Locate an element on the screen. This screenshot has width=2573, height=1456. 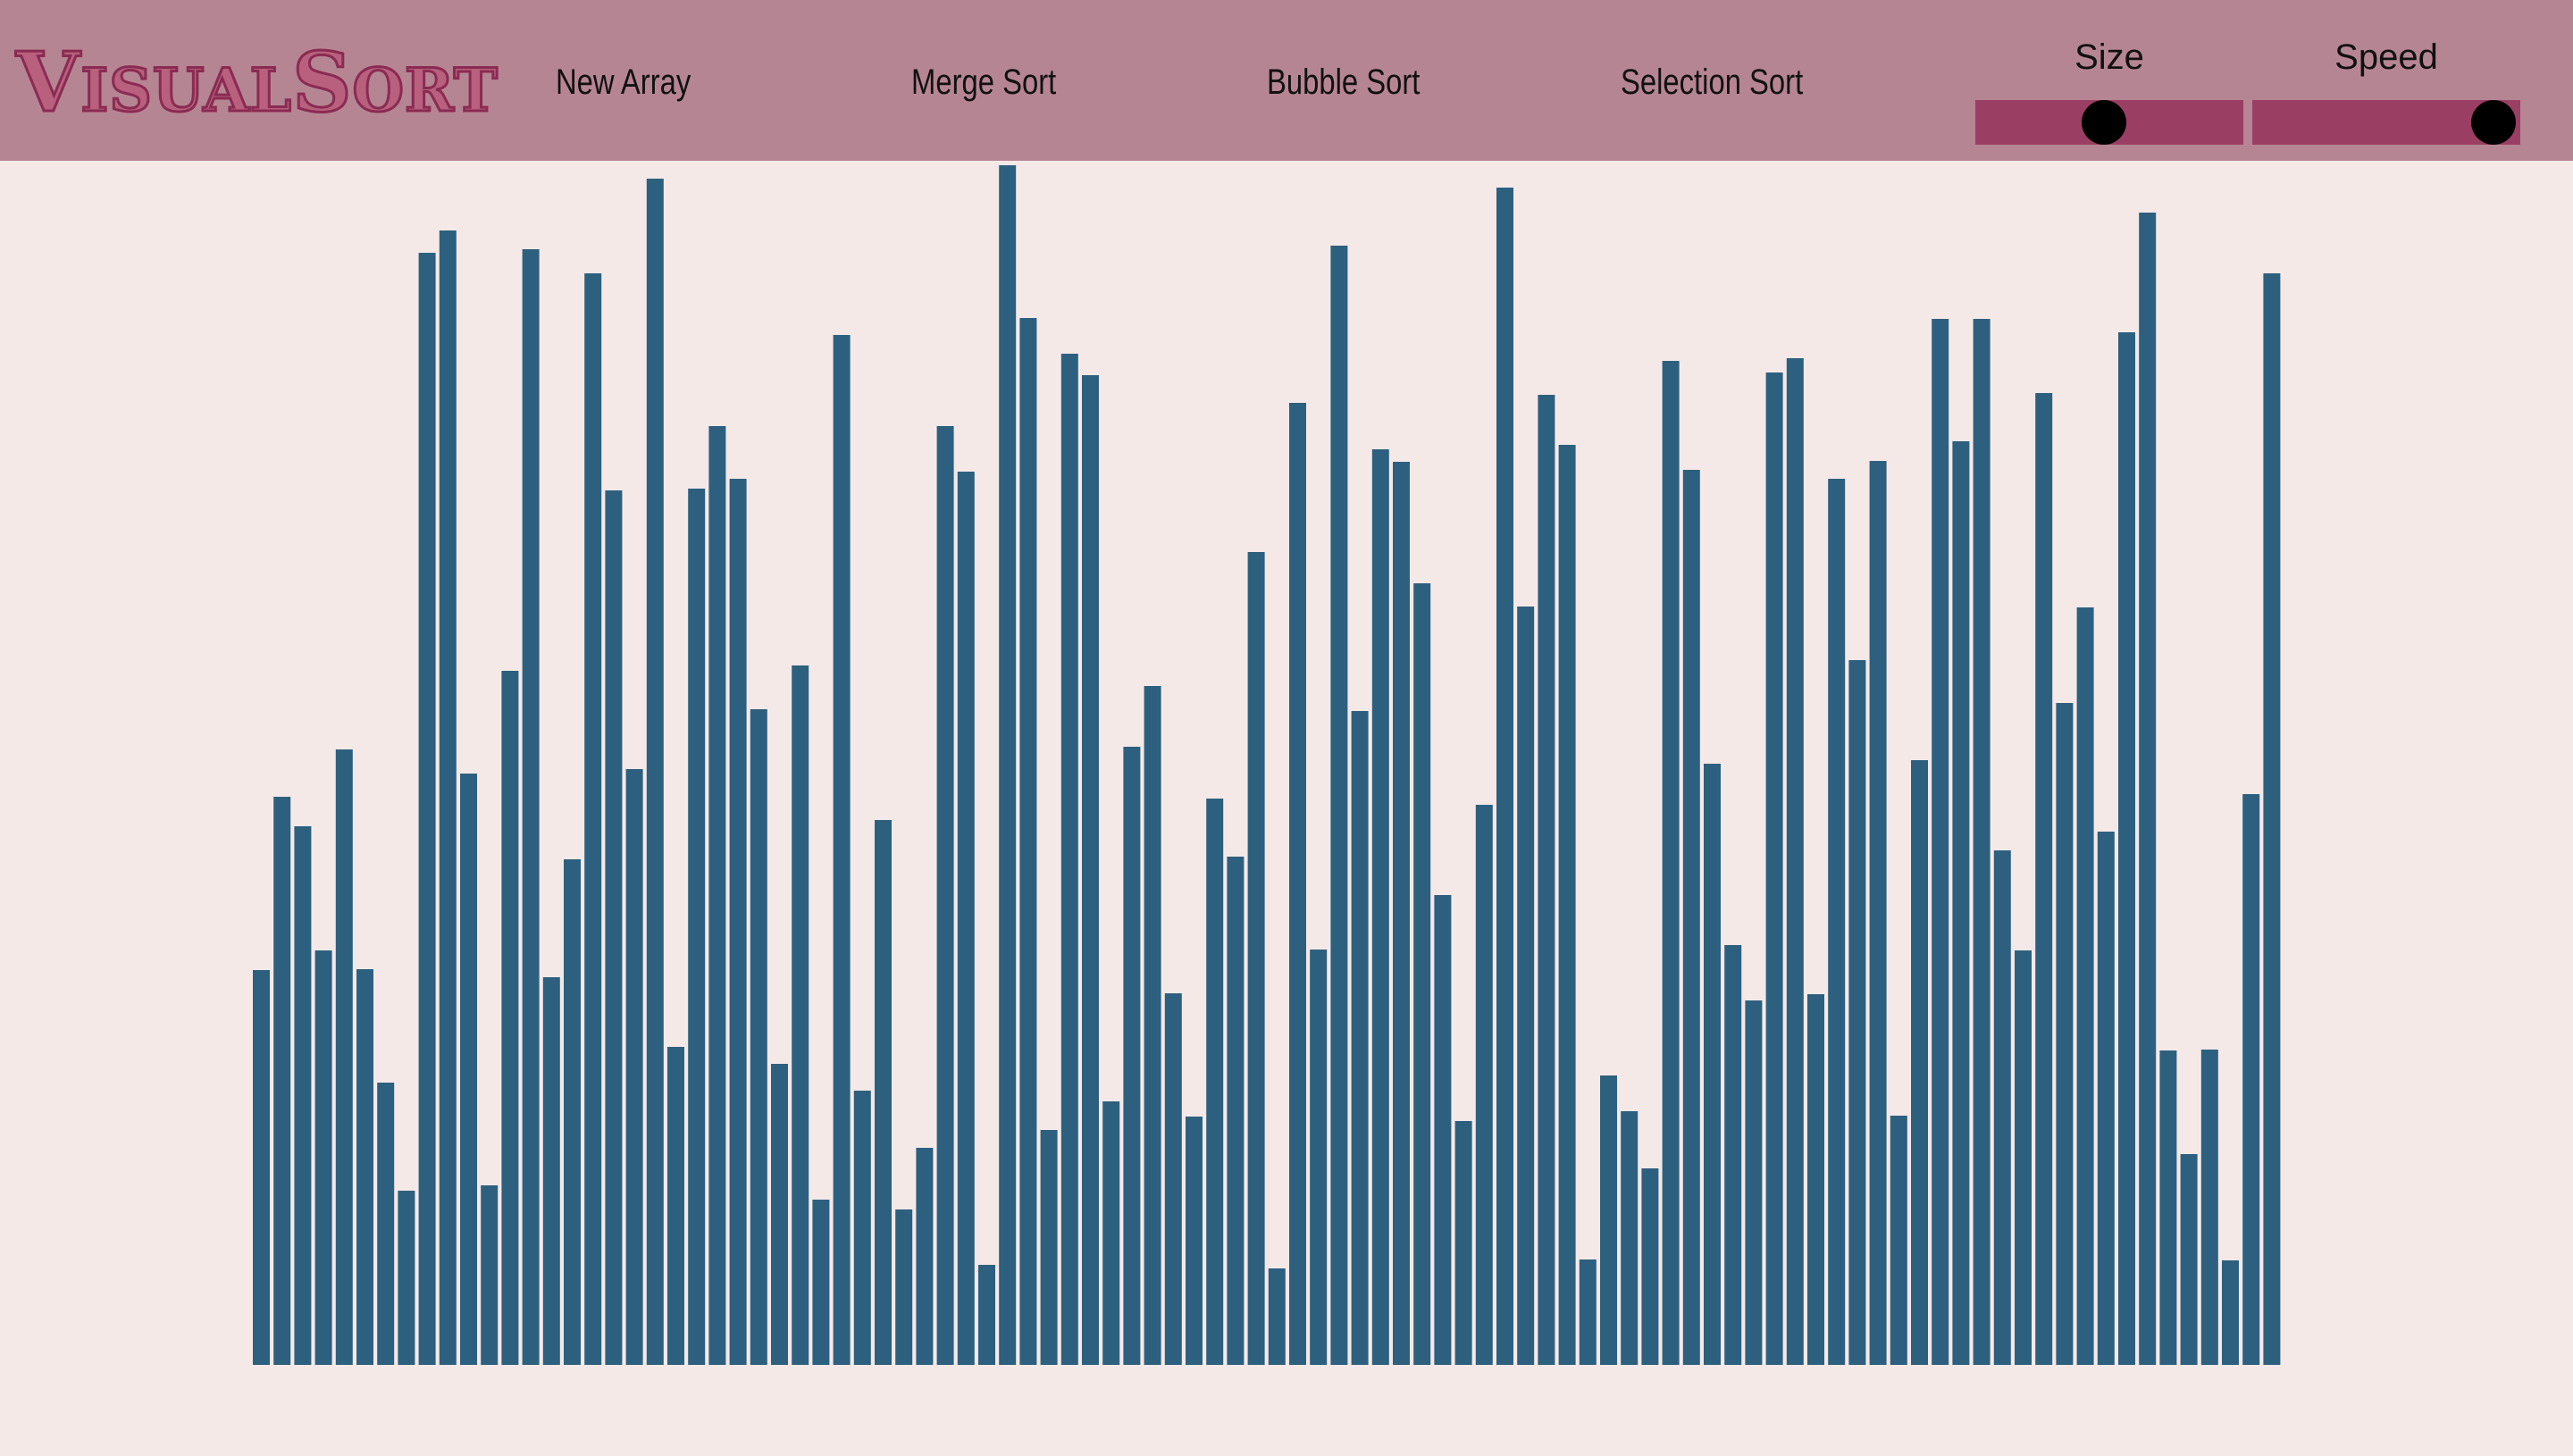
app-logo: VISUALSORT is located at coordinates (256, 86).